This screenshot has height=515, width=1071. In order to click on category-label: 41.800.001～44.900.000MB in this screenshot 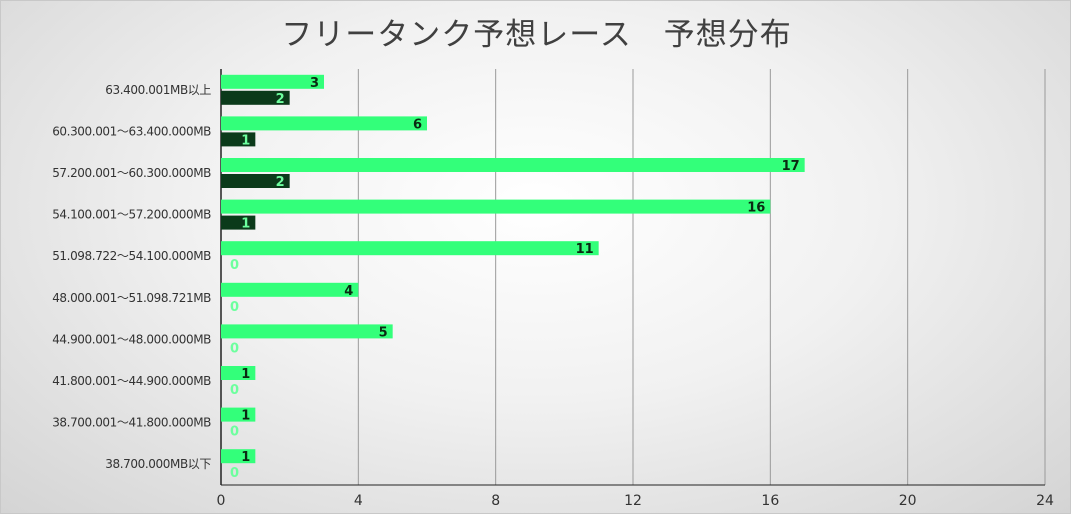, I will do `click(131, 381)`.